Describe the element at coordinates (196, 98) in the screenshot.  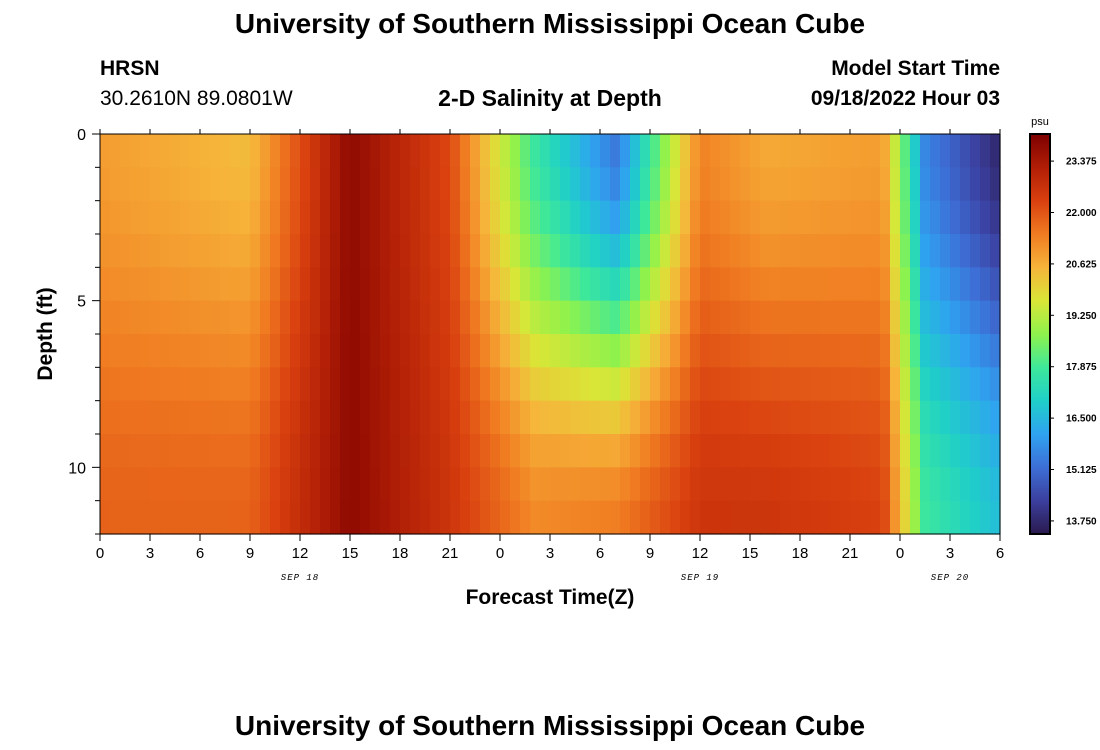
I see `station-coords: 30.2610N 89.0801W` at that location.